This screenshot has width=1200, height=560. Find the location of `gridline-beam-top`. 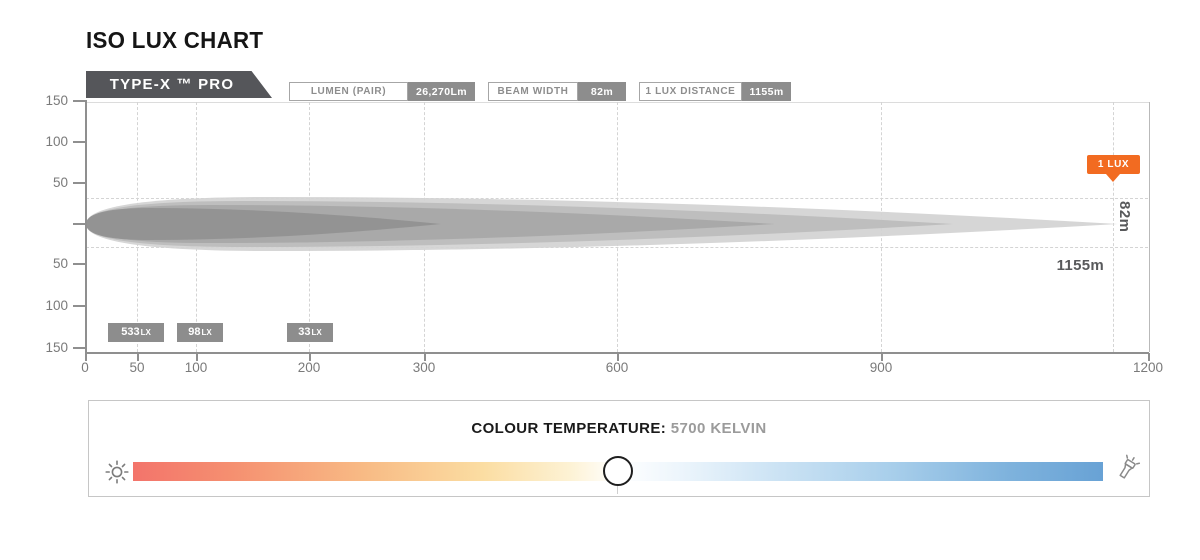

gridline-beam-top is located at coordinates (617, 198).